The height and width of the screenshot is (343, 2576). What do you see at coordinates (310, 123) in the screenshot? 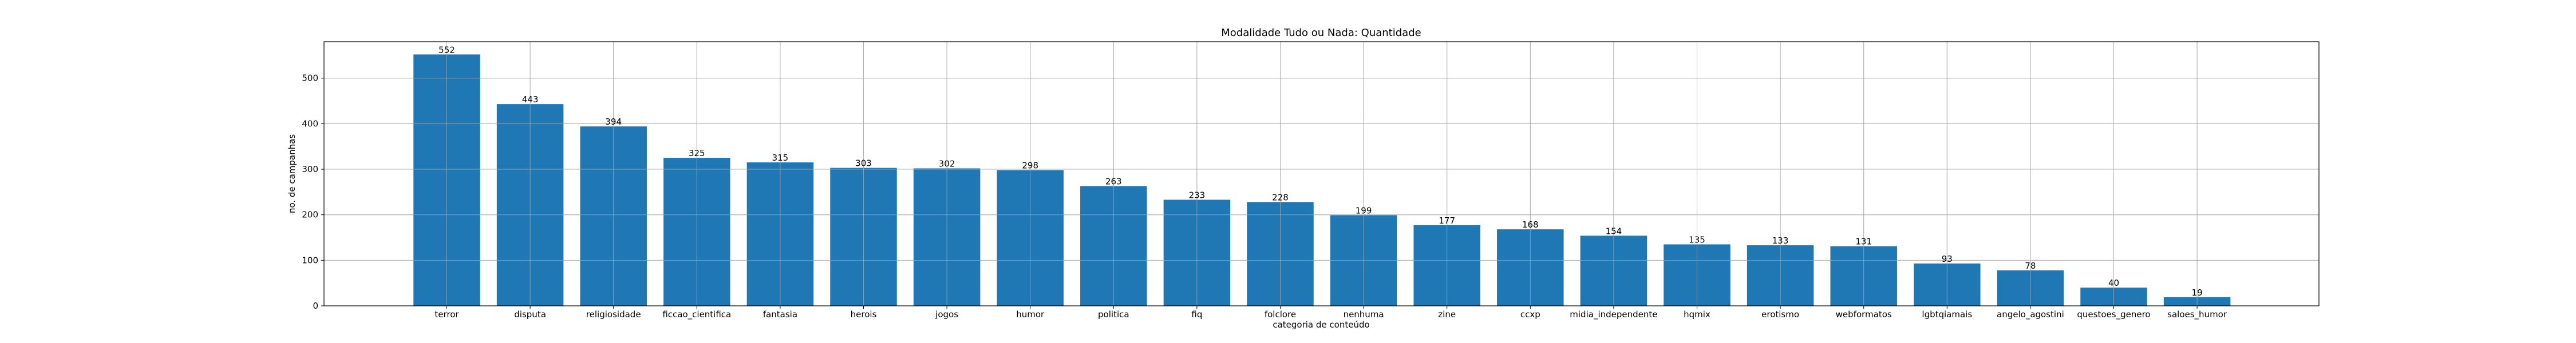
I see `y-tick-label: 400` at bounding box center [310, 123].